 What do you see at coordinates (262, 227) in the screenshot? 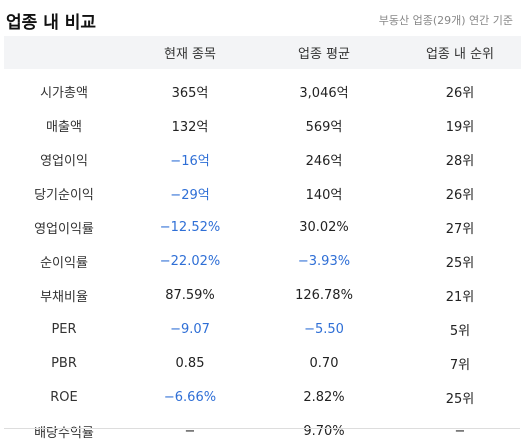
I see `table-row: 영업이익률 −12.52% 30.02% 27위` at bounding box center [262, 227].